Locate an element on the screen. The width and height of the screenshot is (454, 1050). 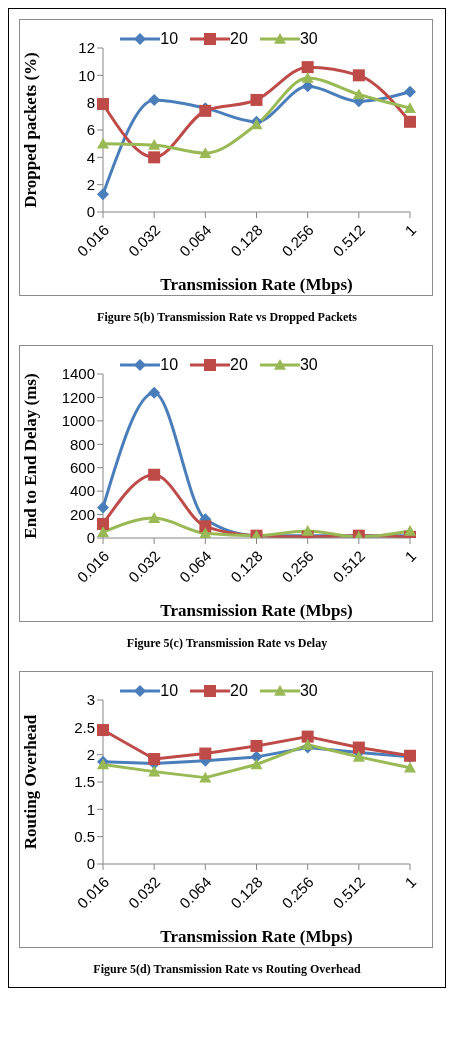
y-tick-label: 10 is located at coordinates (86, 75).